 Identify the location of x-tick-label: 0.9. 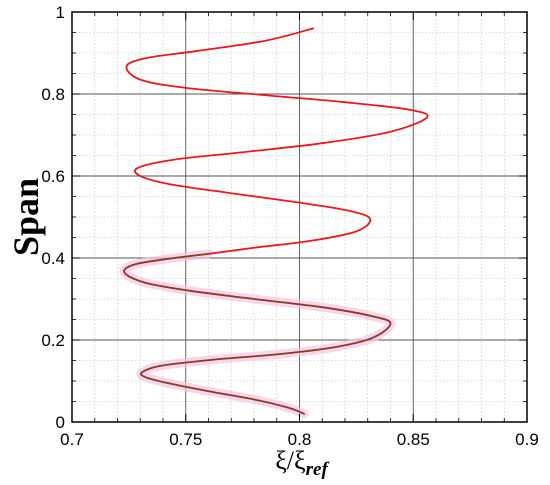
(527, 439).